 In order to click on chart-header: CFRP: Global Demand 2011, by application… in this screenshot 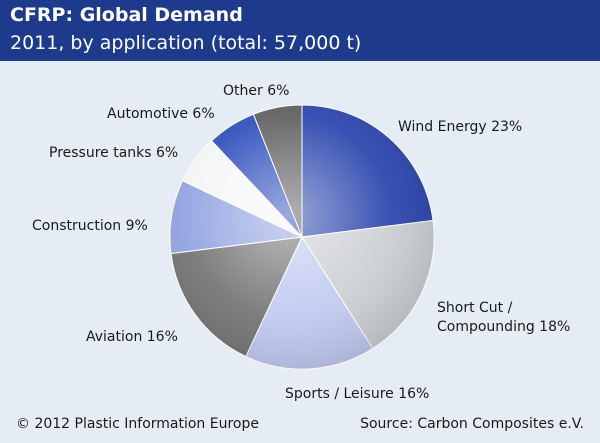, I will do `click(300, 30)`.